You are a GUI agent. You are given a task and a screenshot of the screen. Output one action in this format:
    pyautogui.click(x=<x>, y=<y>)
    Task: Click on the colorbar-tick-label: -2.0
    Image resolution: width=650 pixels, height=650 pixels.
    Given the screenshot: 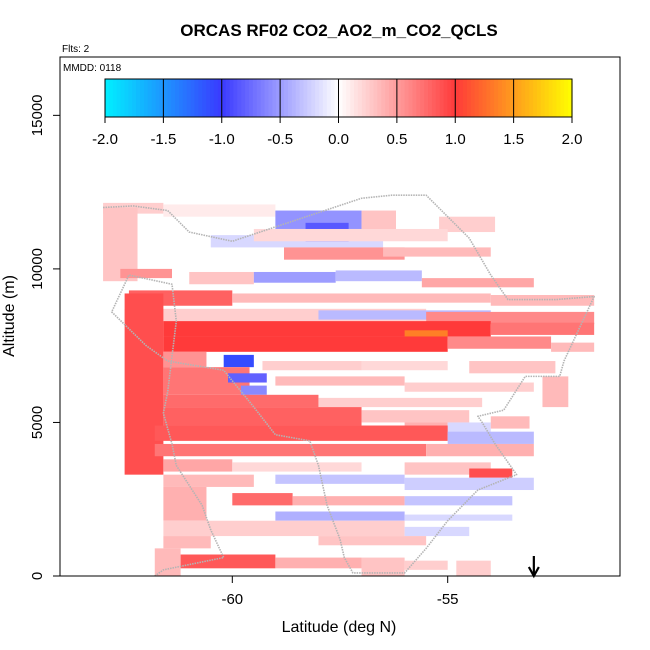 What is the action you would take?
    pyautogui.click(x=105, y=139)
    